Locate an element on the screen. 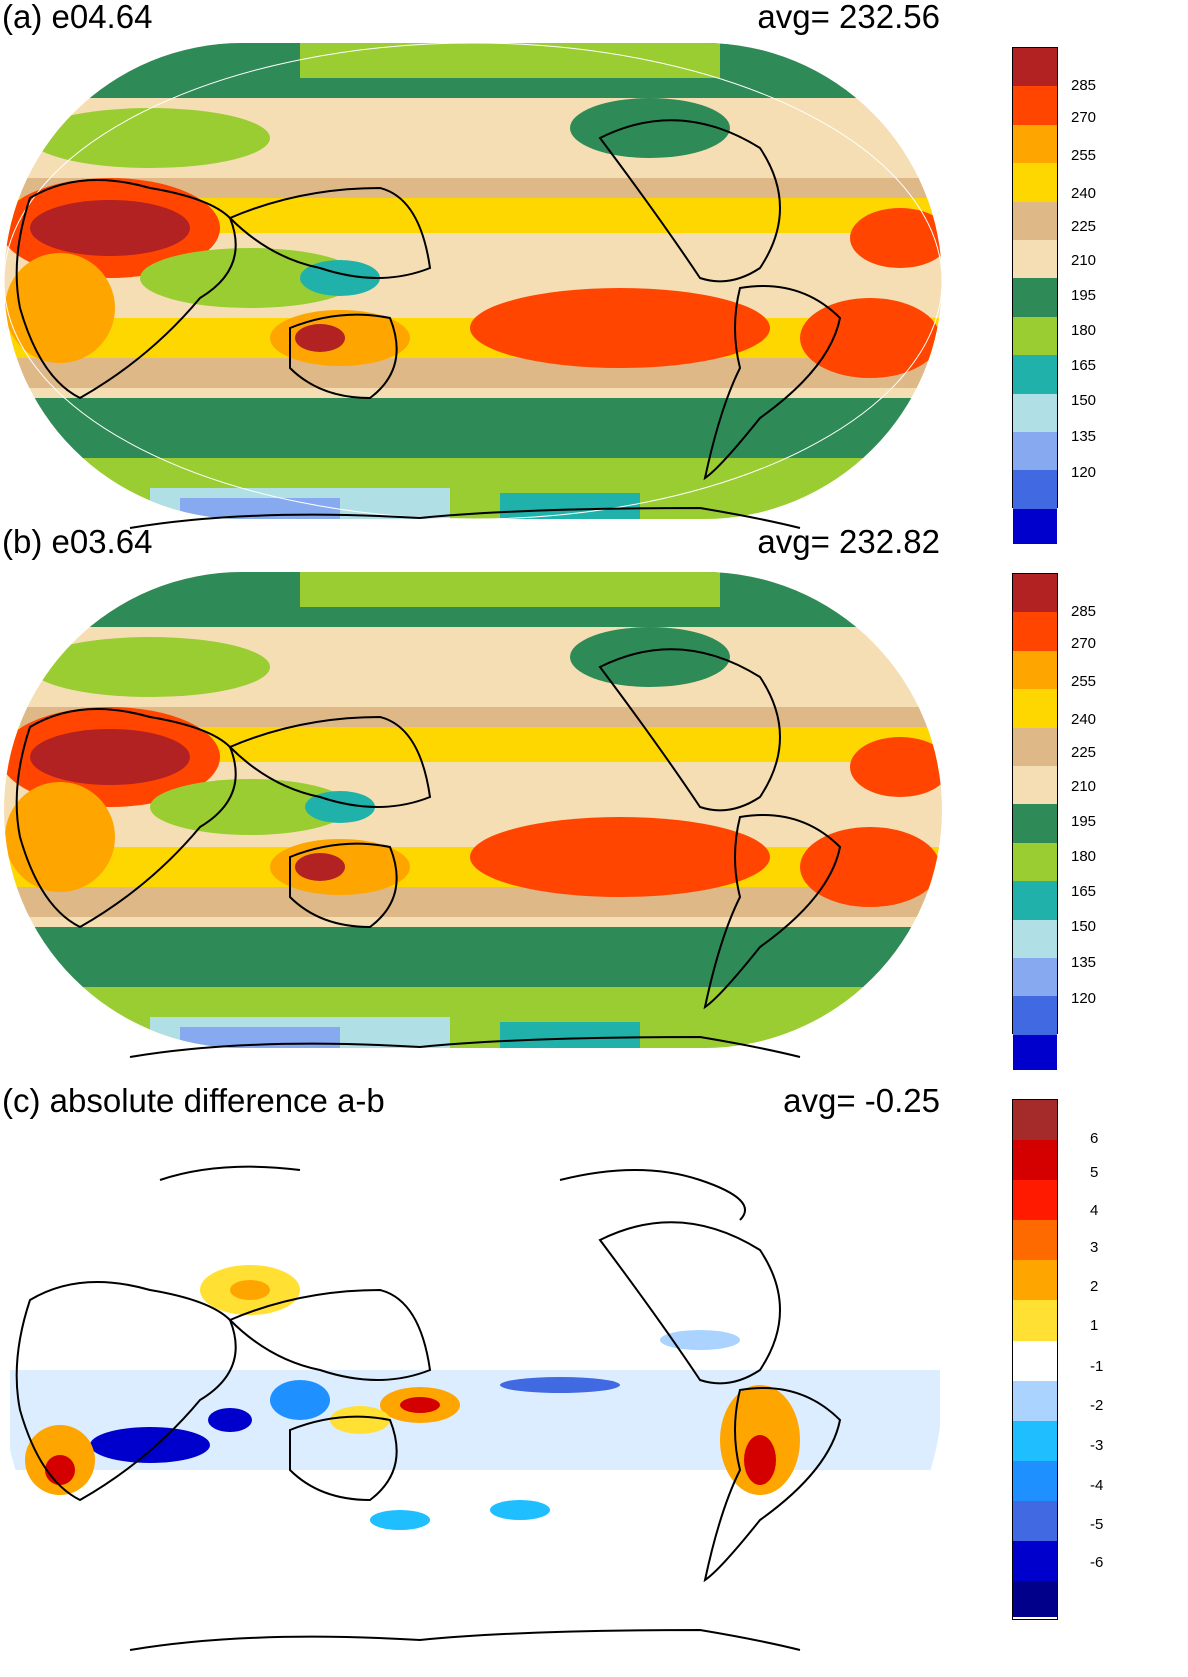 This screenshot has width=1188, height=1677. panel-c-tick: -3 is located at coordinates (1097, 1445).